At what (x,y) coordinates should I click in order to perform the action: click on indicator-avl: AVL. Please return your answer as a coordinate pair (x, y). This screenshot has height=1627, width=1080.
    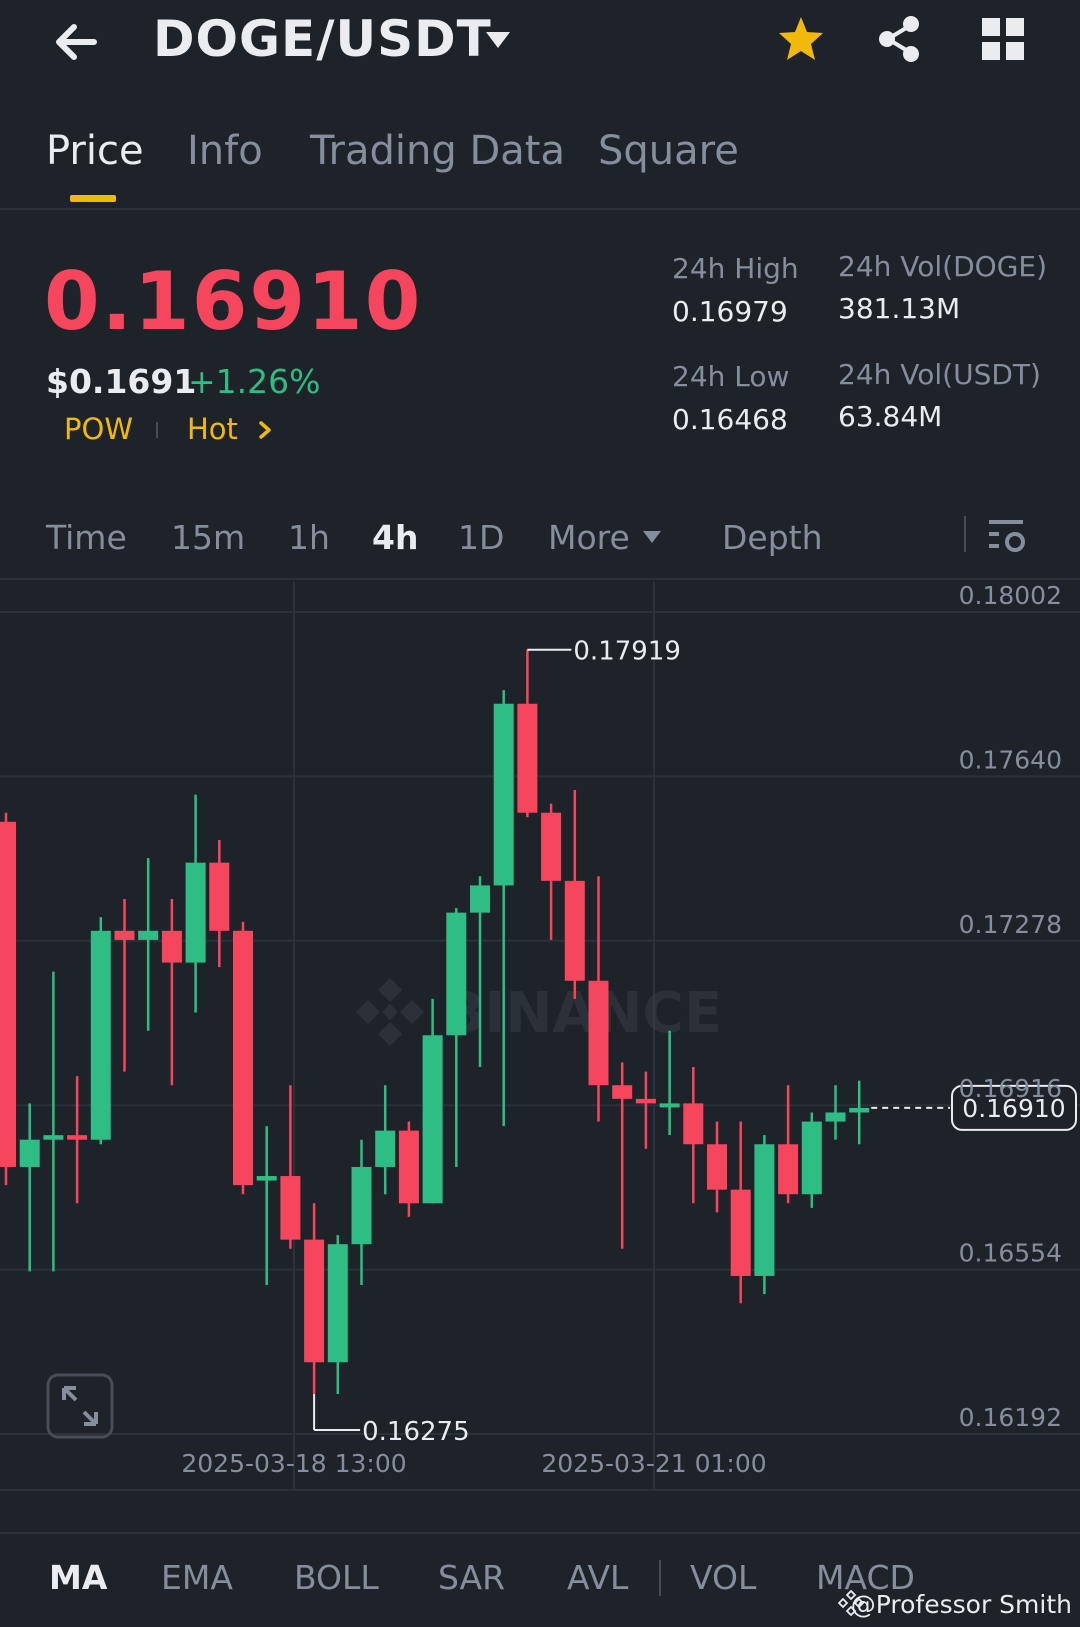
    Looking at the image, I should click on (598, 1577).